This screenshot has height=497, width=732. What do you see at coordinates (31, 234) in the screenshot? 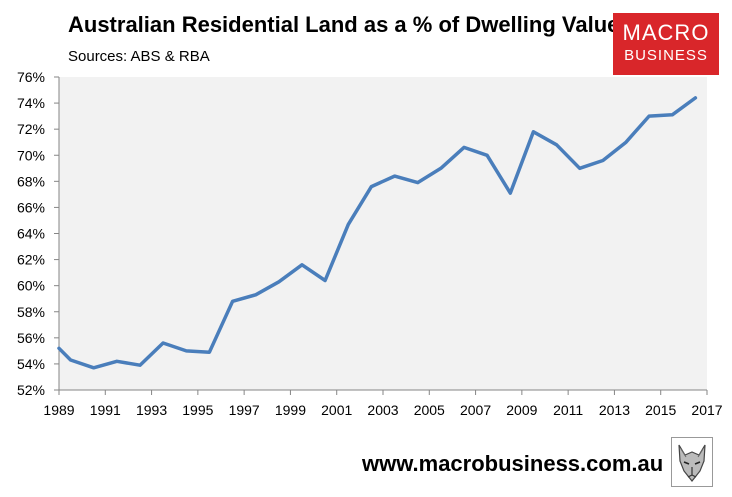
I see `y-tick-label: 64%` at bounding box center [31, 234].